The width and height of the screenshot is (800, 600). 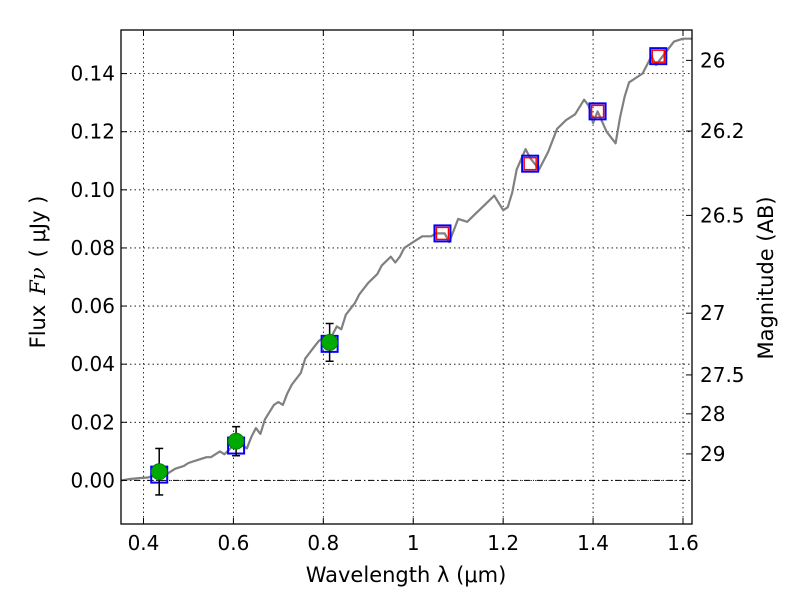 What do you see at coordinates (92, 364) in the screenshot?
I see `y-tick-label: 0.04` at bounding box center [92, 364].